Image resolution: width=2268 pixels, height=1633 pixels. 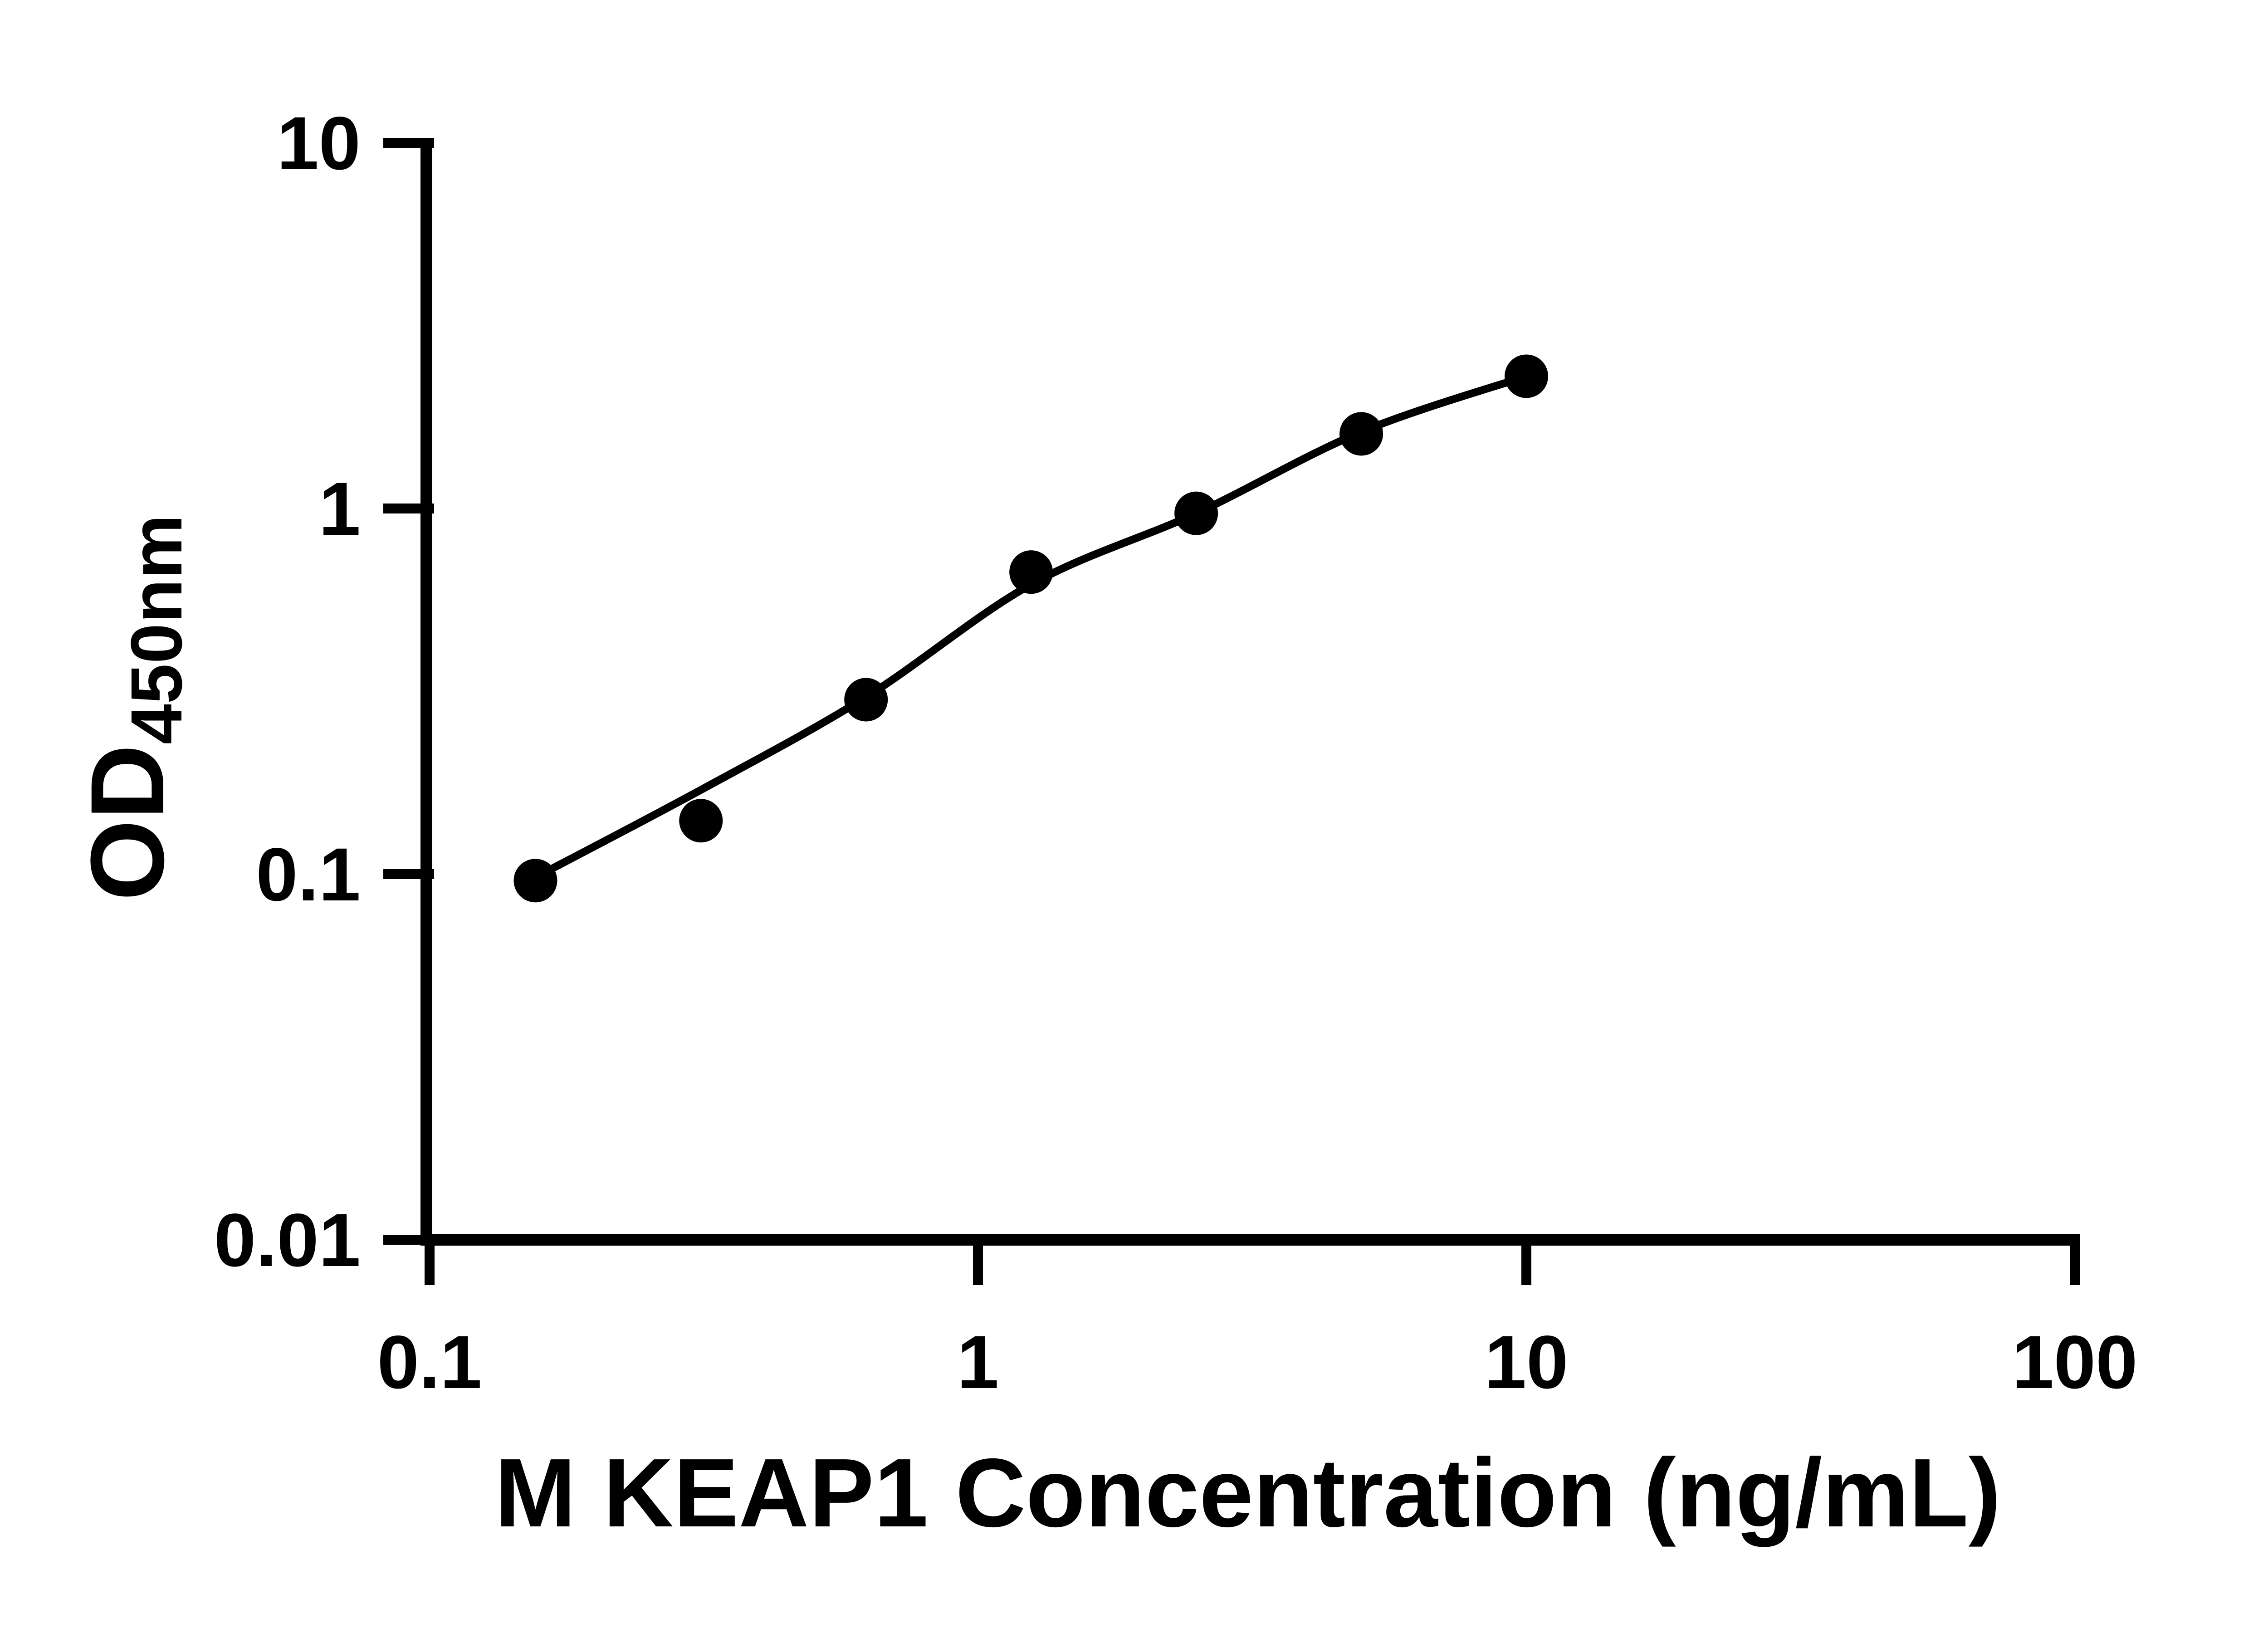 What do you see at coordinates (128, 822) in the screenshot?
I see `y-axis-title-base: OD` at bounding box center [128, 822].